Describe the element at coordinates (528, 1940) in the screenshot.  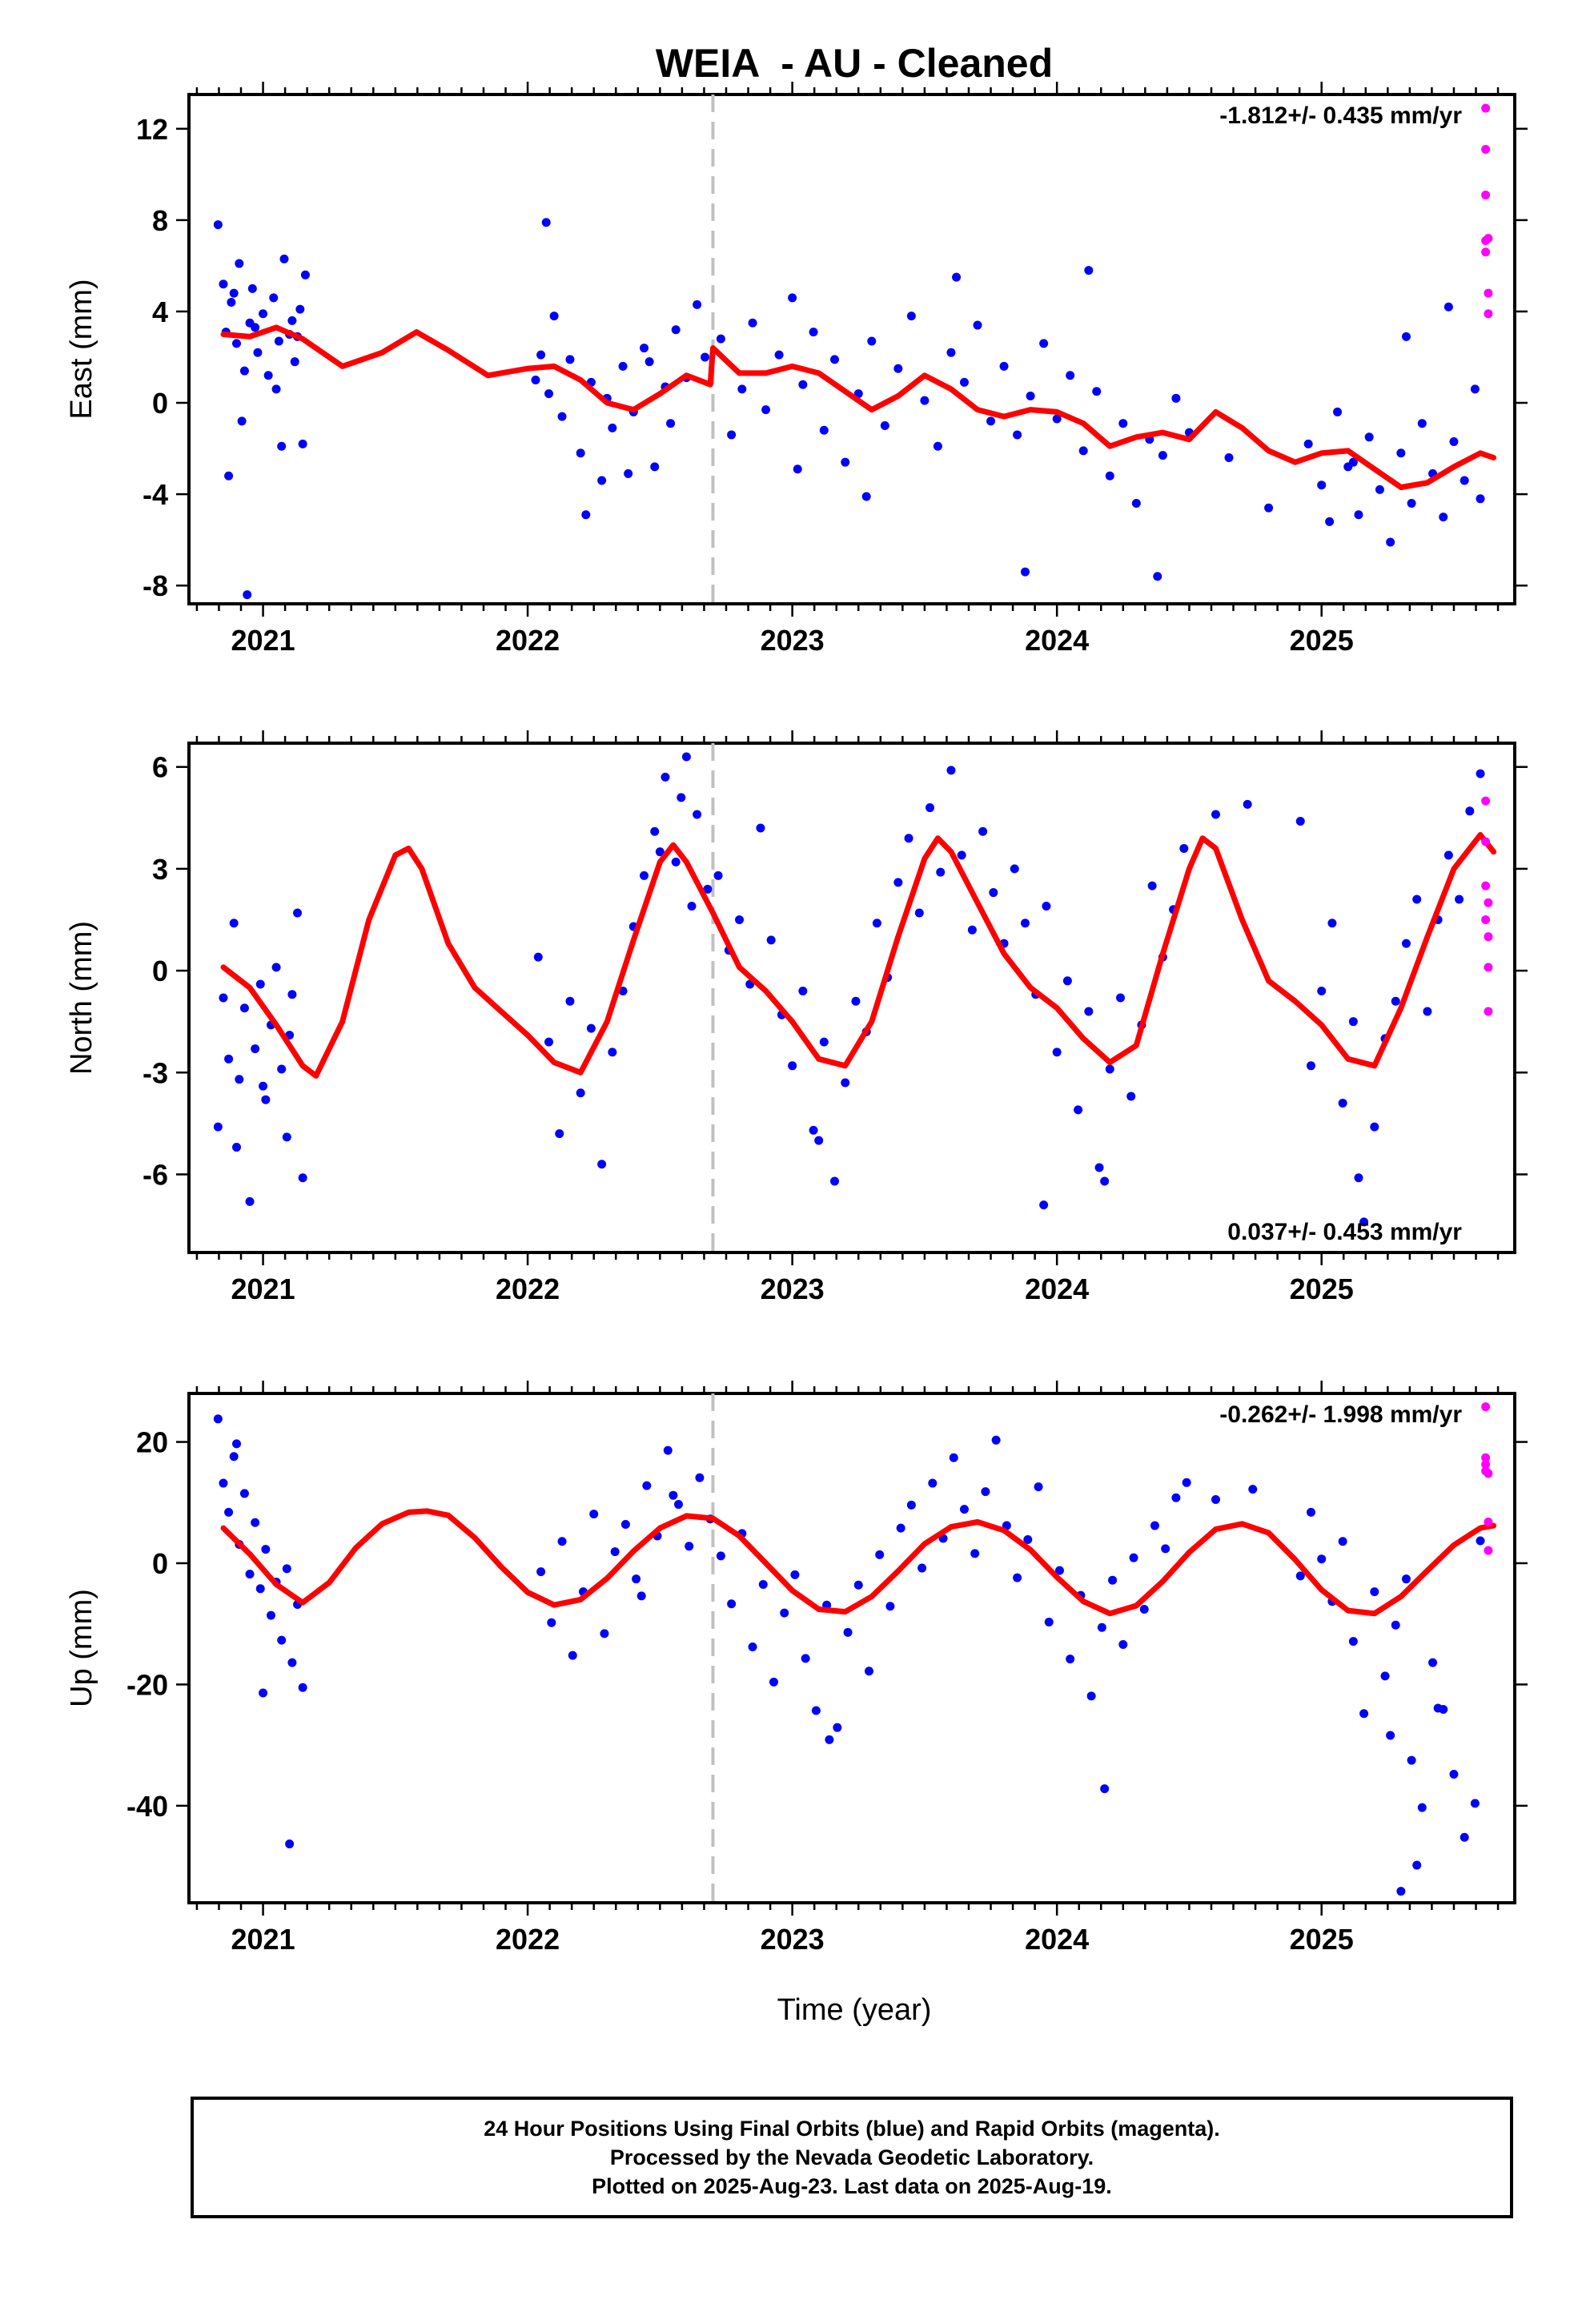
I see `up-x-tick-label: 2022` at that location.